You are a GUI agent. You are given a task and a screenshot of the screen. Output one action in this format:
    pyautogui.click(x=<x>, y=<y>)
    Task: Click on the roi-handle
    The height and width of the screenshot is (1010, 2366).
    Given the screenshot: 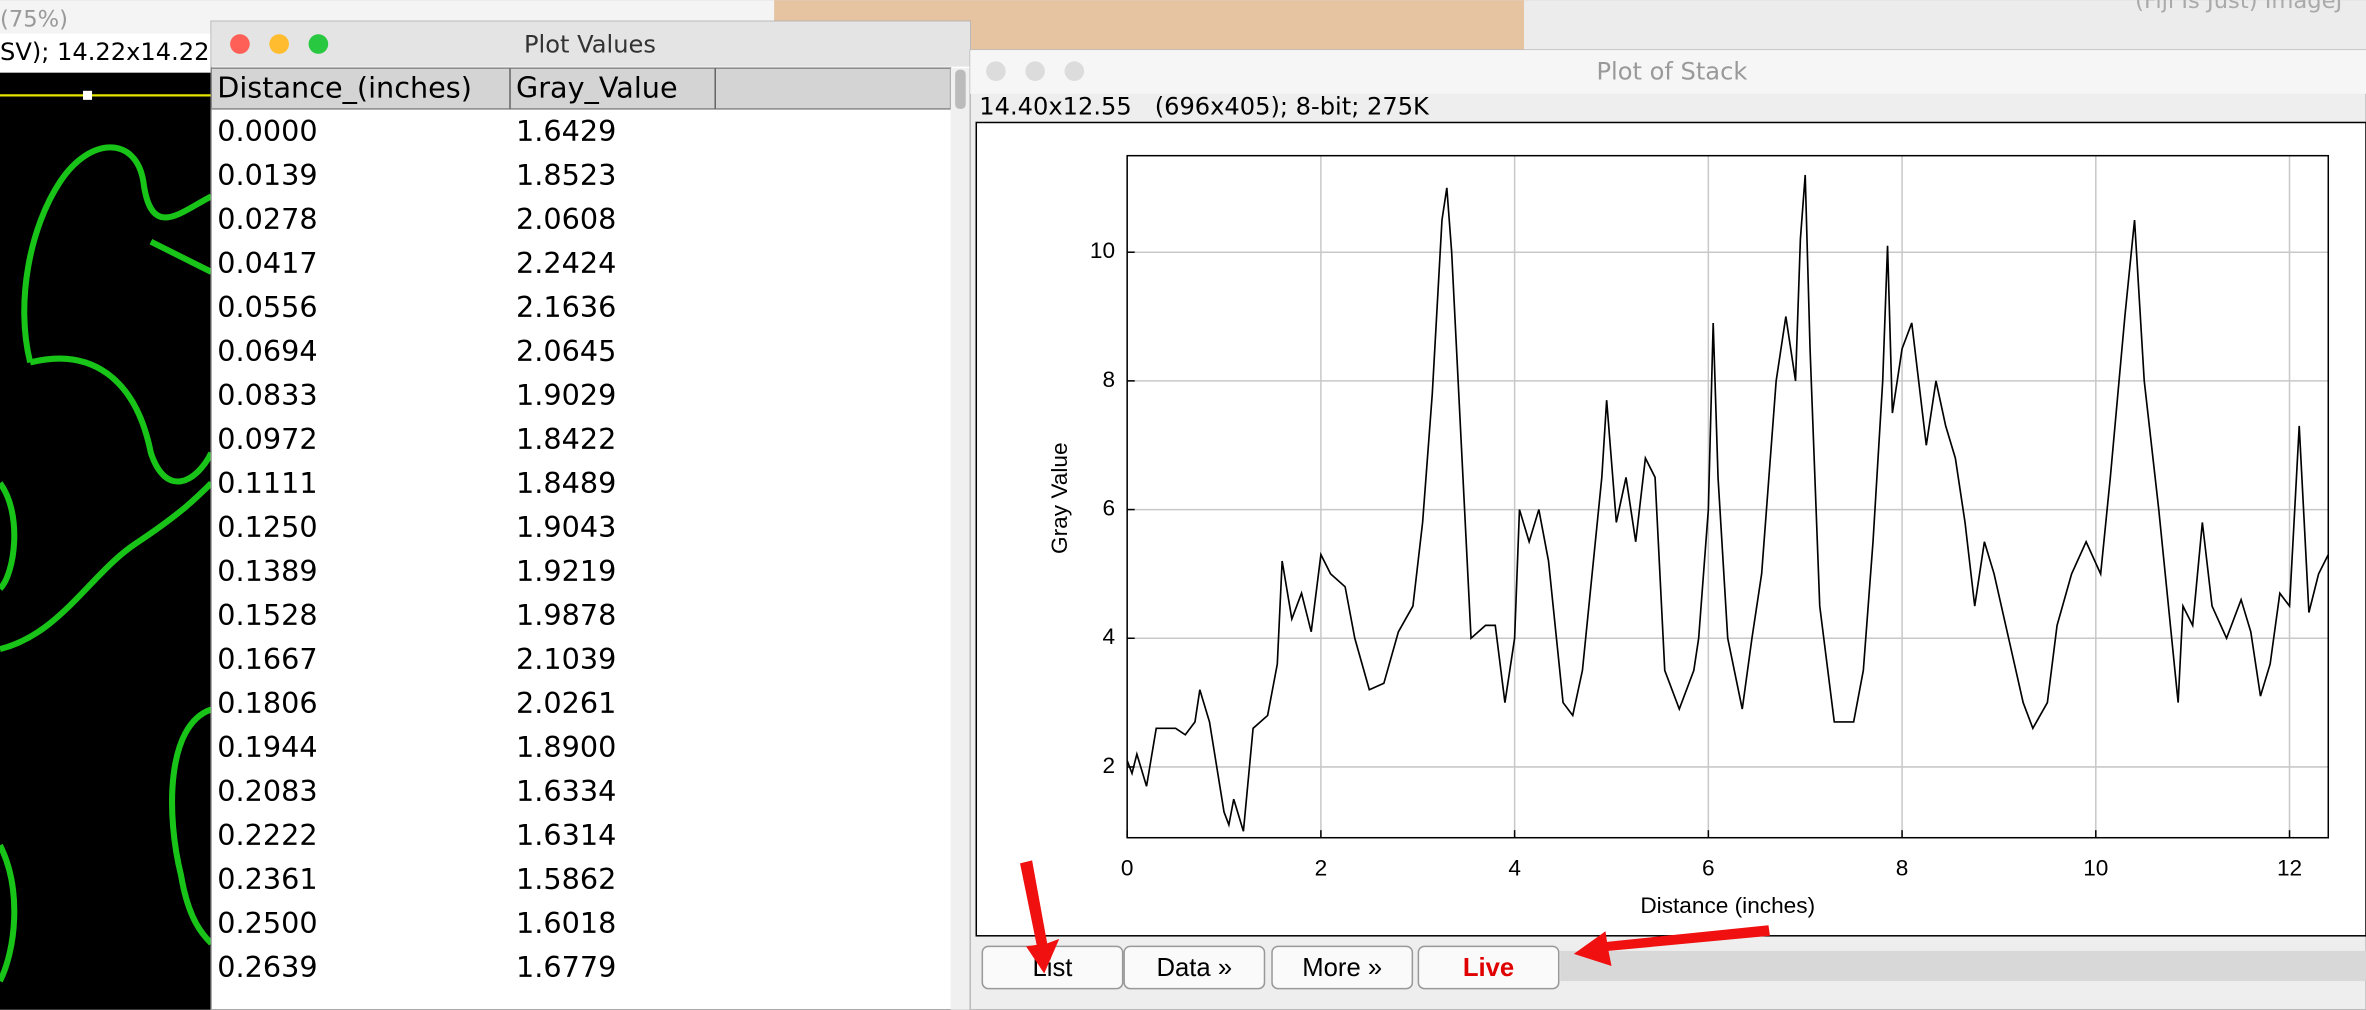 What is the action you would take?
    pyautogui.click(x=87, y=95)
    